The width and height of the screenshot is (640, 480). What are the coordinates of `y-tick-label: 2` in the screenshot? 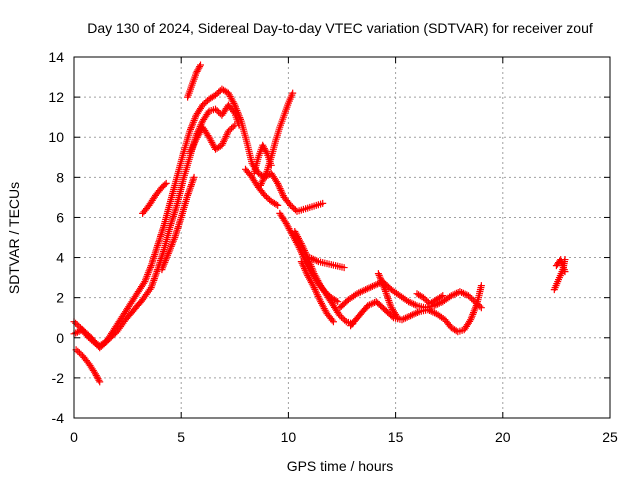 It's located at (60, 298).